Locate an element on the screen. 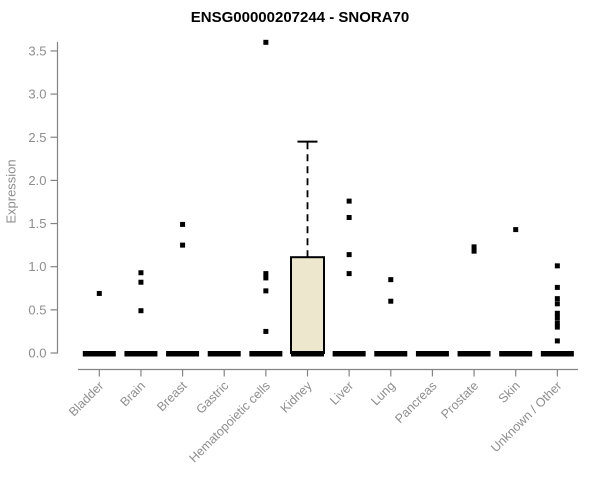 The image size is (600, 500). y-tick-label: 2.5 is located at coordinates (37, 137).